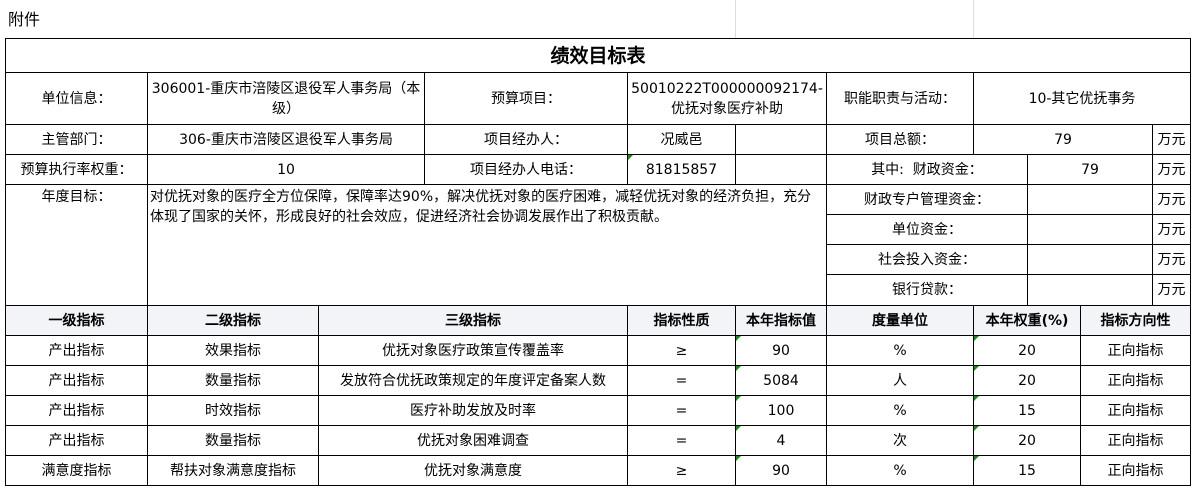  I want to click on exec-weight-value: 10, so click(286, 169).